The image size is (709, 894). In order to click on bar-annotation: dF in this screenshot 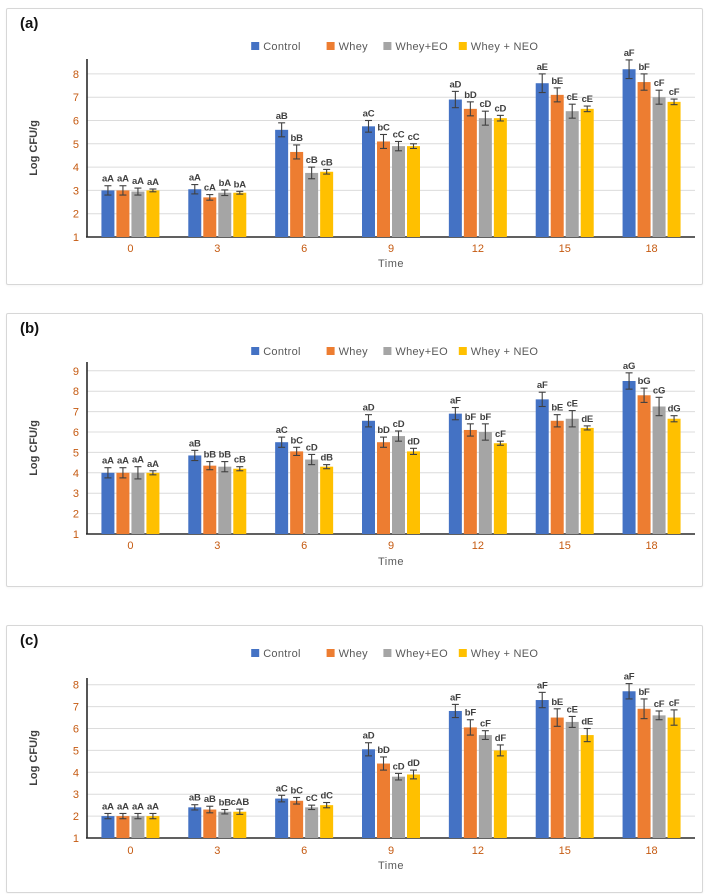, I will do `click(501, 738)`.